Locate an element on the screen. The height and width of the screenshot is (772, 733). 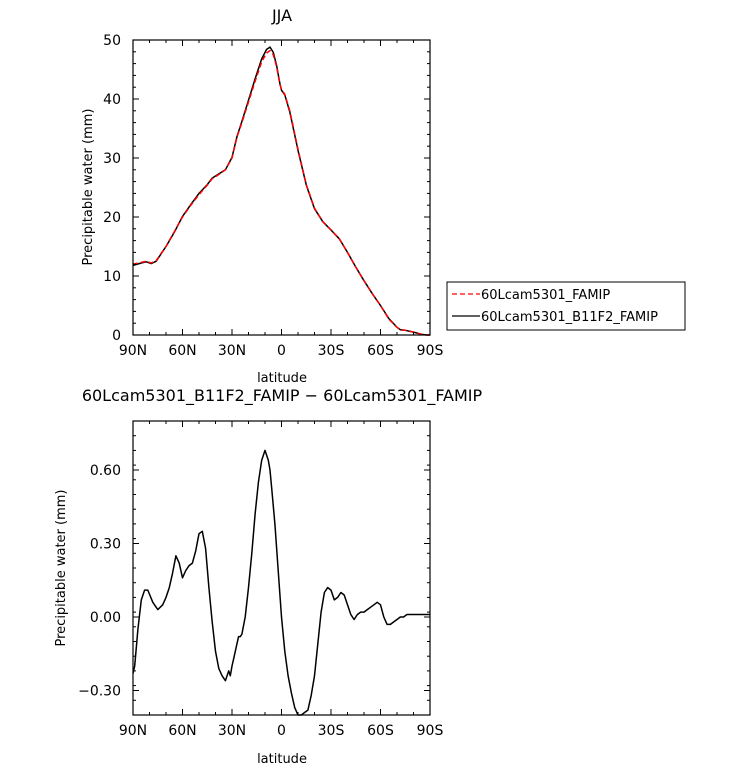
y-tick-label: 40 is located at coordinates (112, 100).